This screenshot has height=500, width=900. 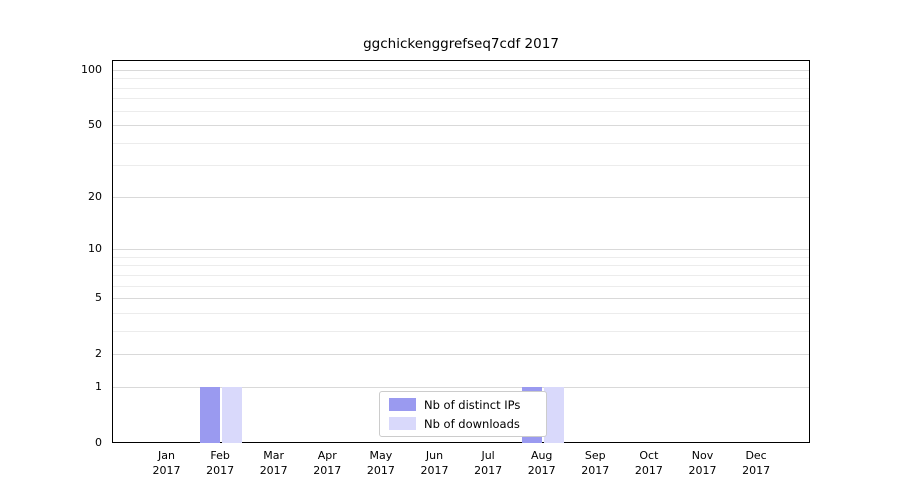 What do you see at coordinates (756, 463) in the screenshot?
I see `x-tick-label: Dec 2017` at bounding box center [756, 463].